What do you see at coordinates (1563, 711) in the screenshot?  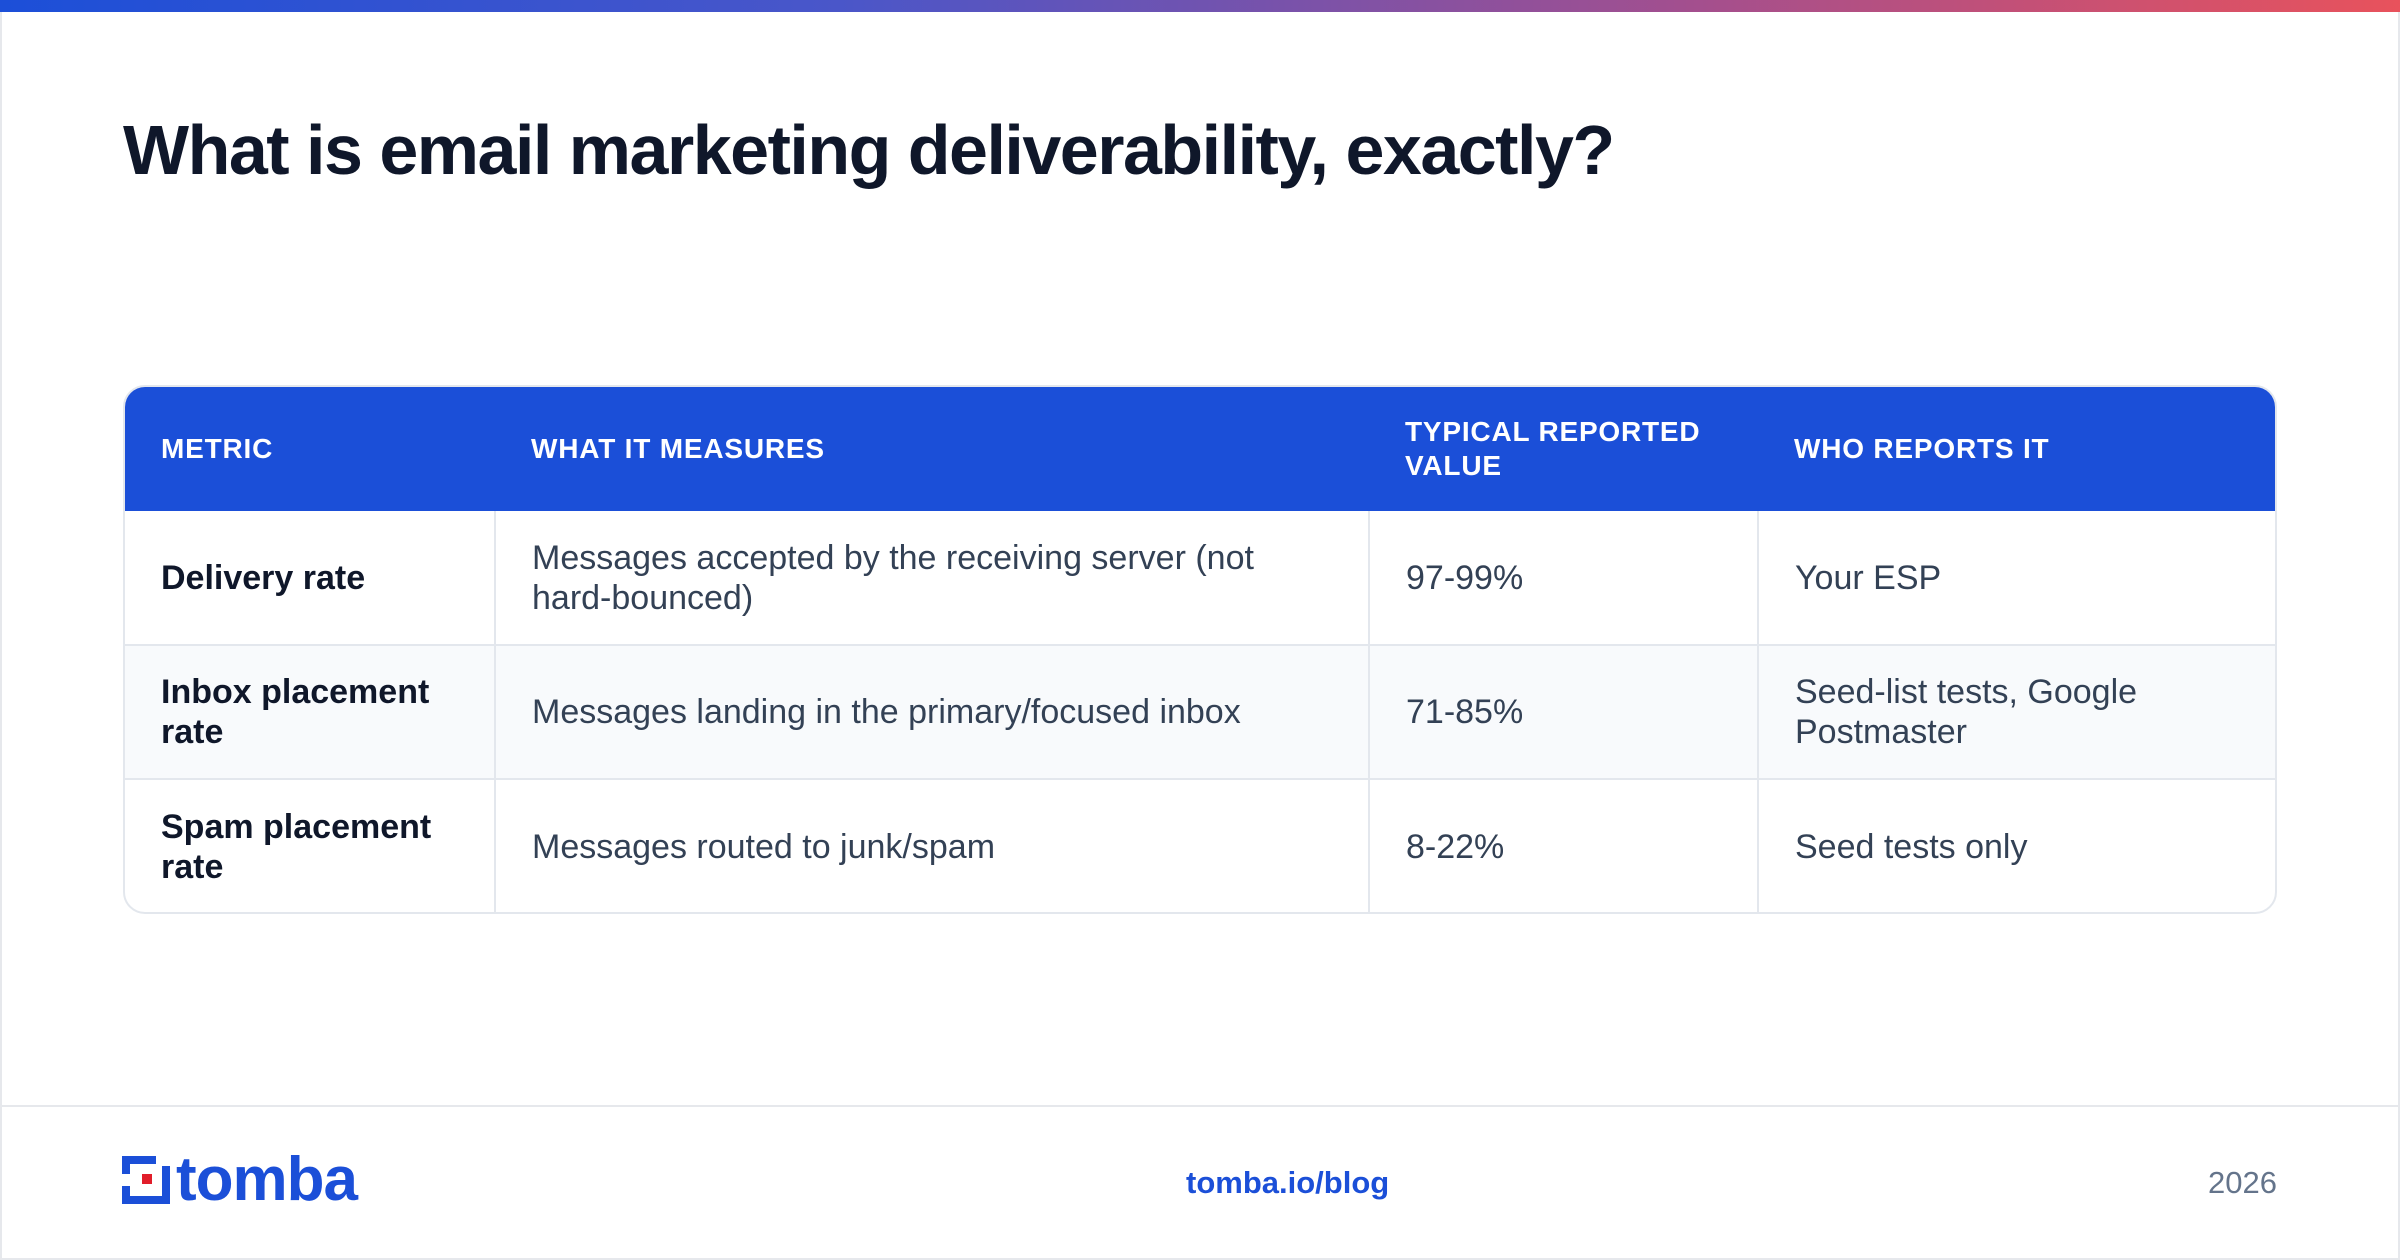 I see `value-cell: 71-85%` at bounding box center [1563, 711].